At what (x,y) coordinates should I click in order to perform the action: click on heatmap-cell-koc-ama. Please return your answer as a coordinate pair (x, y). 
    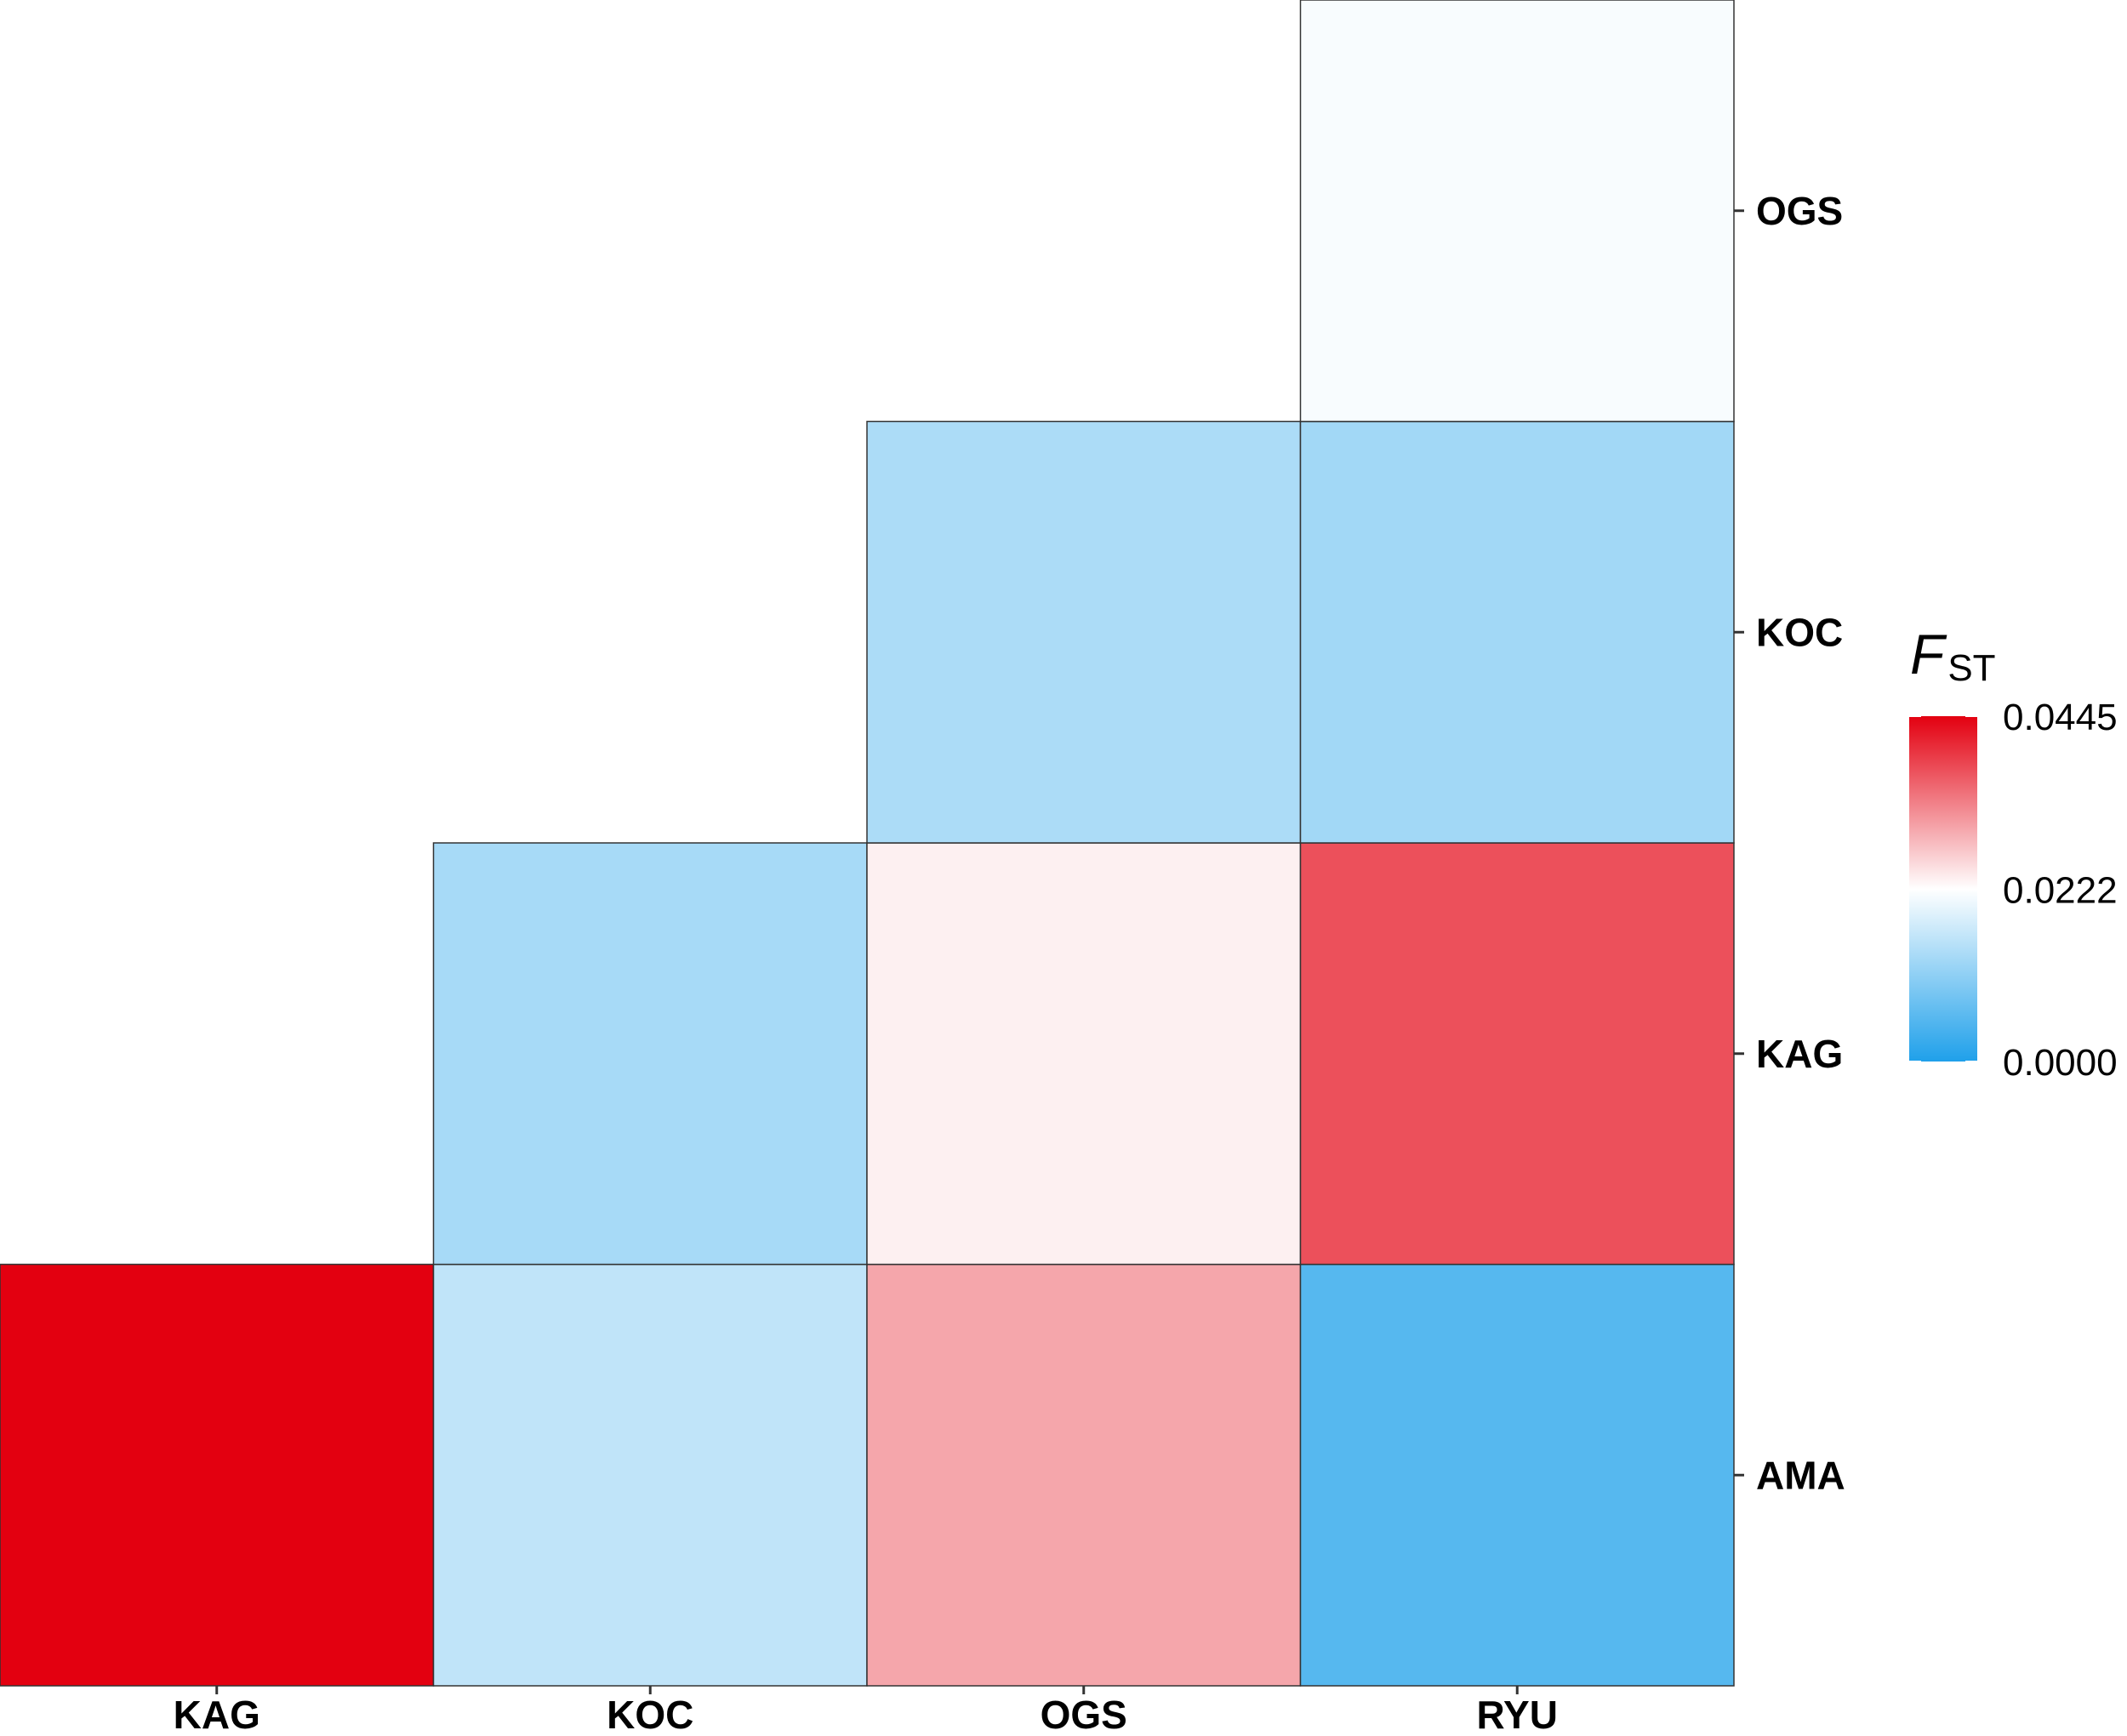
    Looking at the image, I should click on (650, 1475).